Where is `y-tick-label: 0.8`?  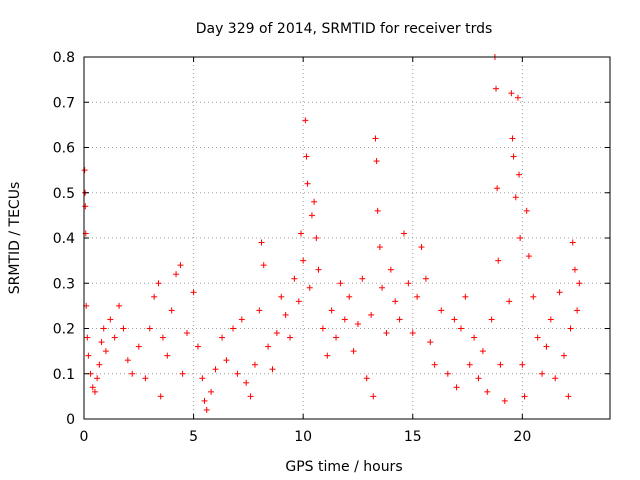 y-tick-label: 0.8 is located at coordinates (64, 58).